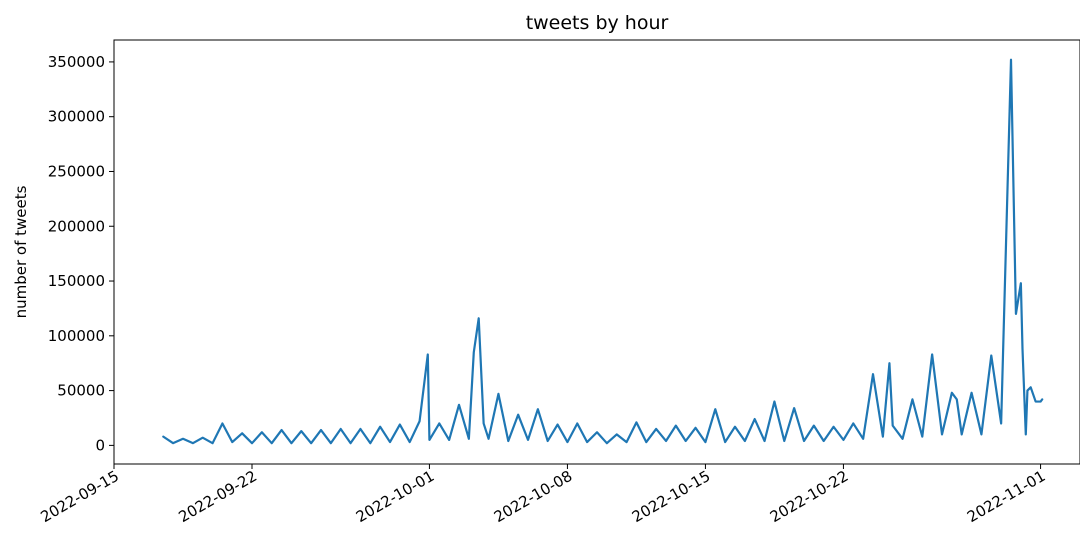 This screenshot has width=1080, height=544. What do you see at coordinates (100, 445) in the screenshot?
I see `y-tick-label: 0` at bounding box center [100, 445].